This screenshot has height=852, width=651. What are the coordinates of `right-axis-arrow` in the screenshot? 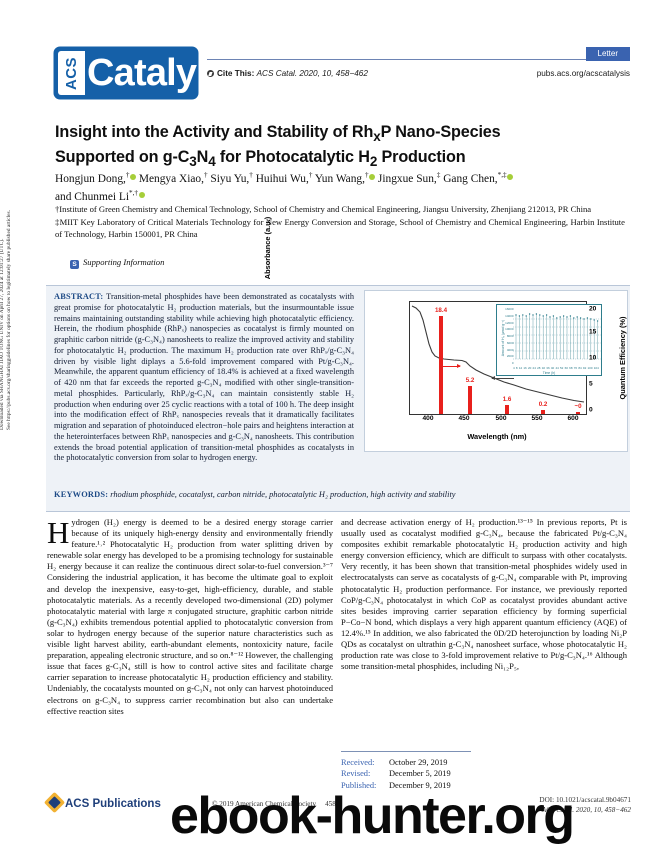 It's located at (502, 378).